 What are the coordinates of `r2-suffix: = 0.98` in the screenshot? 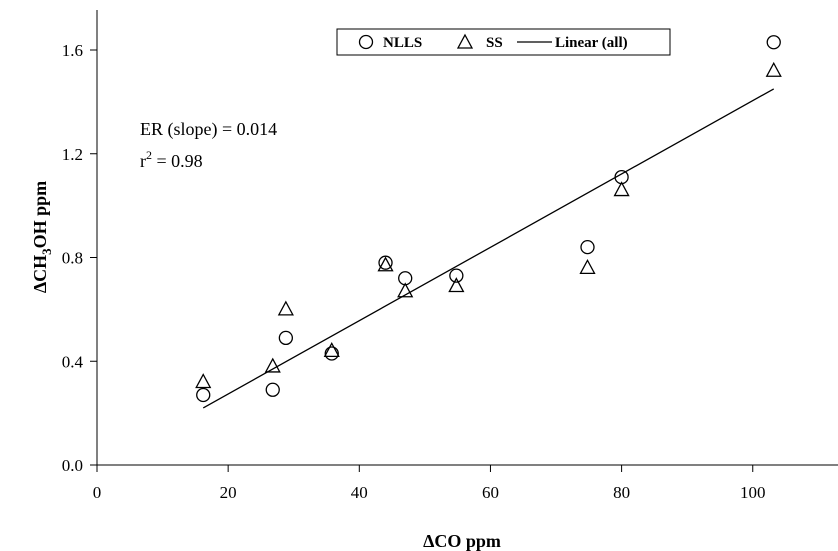 It's located at (177, 161).